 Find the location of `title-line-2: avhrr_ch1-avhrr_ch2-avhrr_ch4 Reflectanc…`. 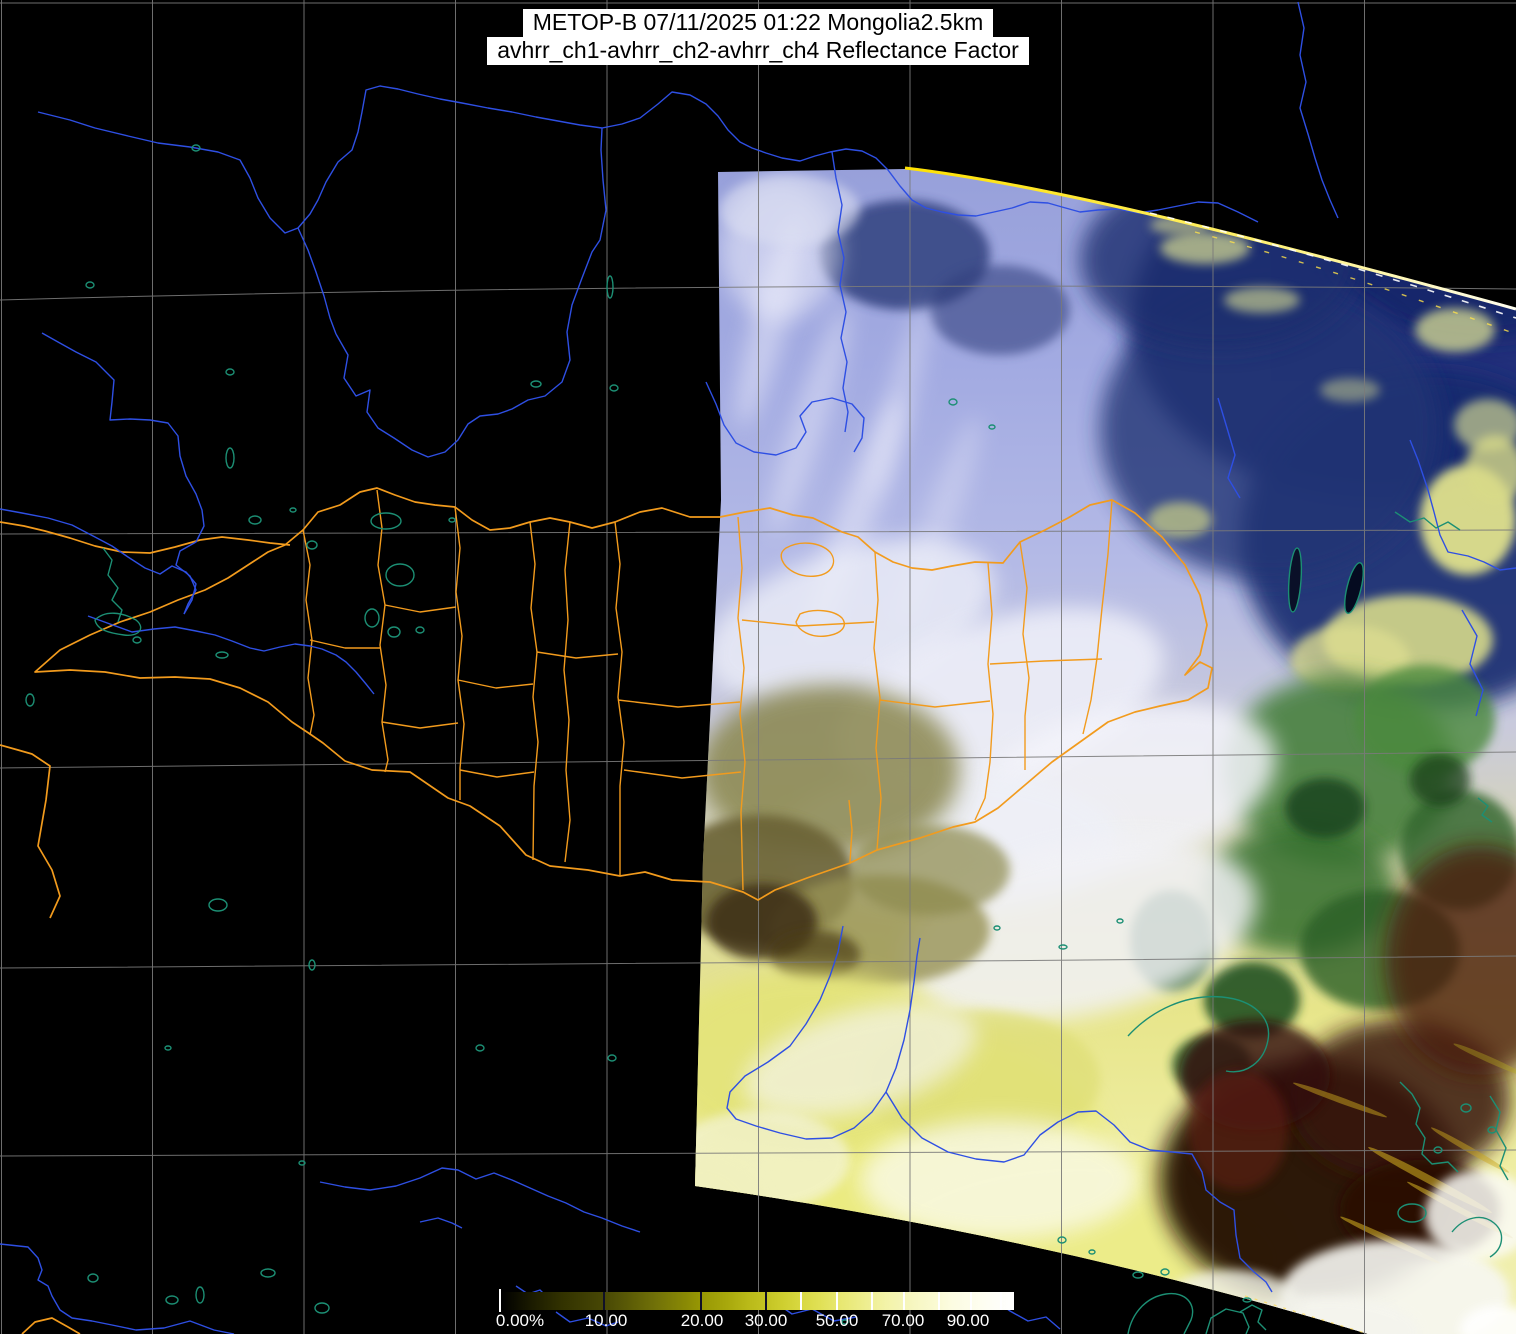

title-line-2: avhrr_ch1-avhrr_ch2-avhrr_ch4 Reflectanc… is located at coordinates (758, 51).